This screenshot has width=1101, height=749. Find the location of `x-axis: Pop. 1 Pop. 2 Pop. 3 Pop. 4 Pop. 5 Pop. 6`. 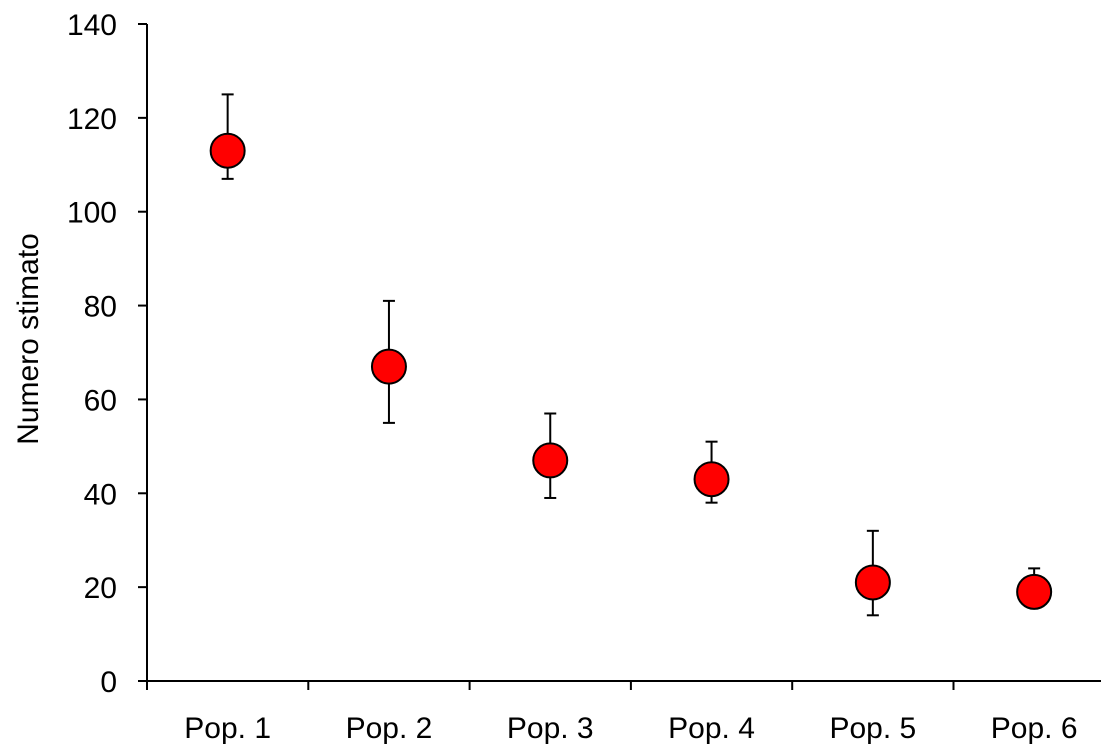

x-axis: Pop. 1 Pop. 2 Pop. 3 Pop. 4 Pop. 5 Pop. 6 is located at coordinates (623, 712).